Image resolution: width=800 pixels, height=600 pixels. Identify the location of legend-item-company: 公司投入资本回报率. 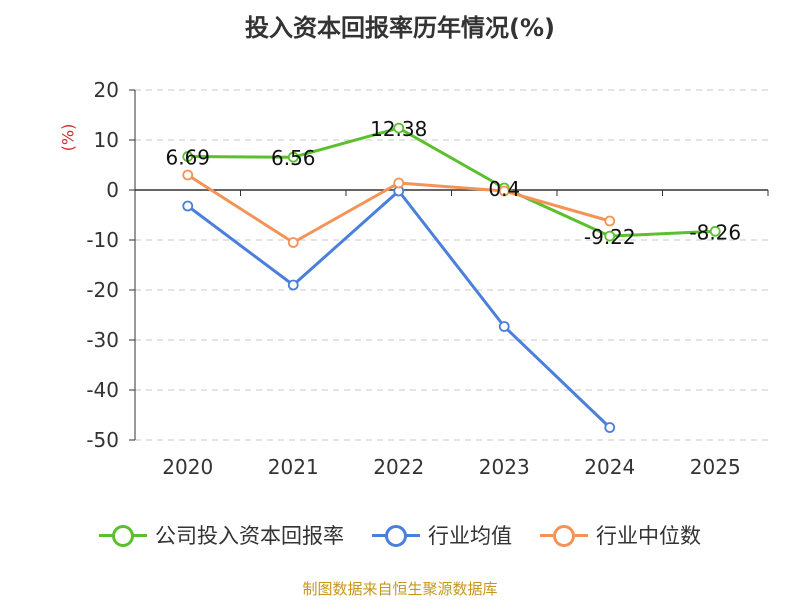
(221, 535).